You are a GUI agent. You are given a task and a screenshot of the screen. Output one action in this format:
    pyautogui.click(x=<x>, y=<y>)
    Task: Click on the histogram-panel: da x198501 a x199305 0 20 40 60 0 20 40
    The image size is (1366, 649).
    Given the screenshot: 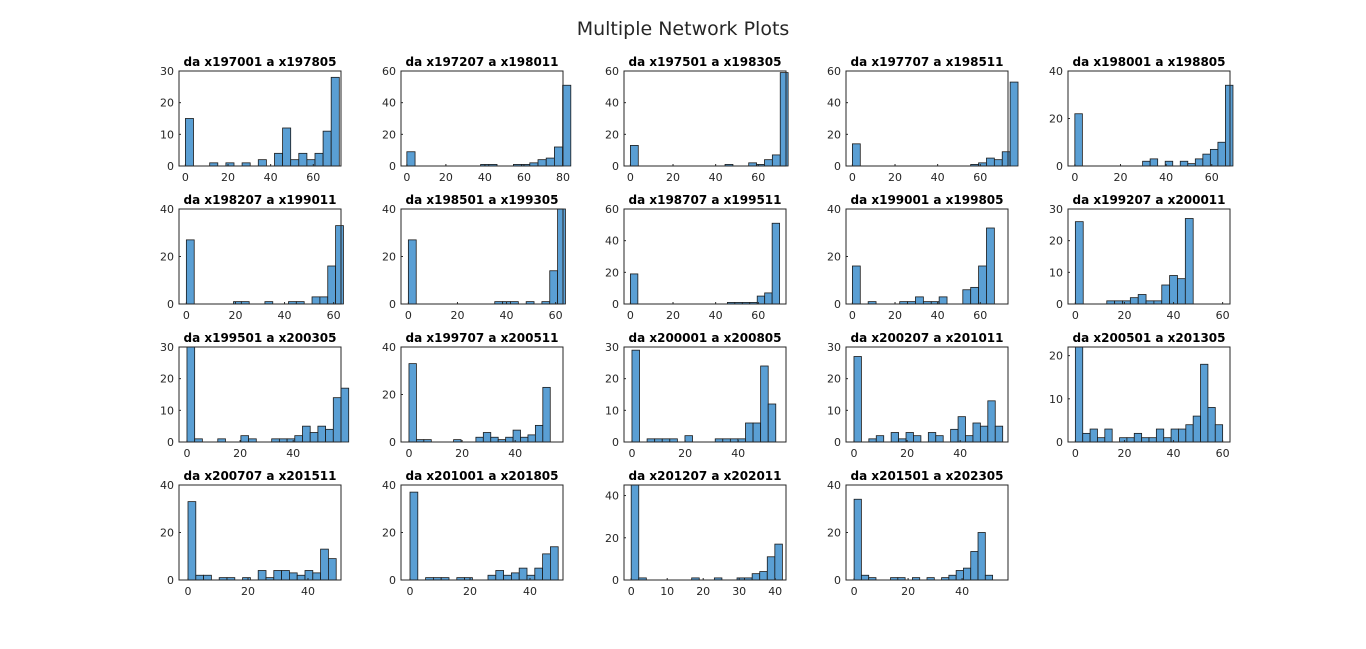 What is the action you would take?
    pyautogui.click(x=474, y=257)
    